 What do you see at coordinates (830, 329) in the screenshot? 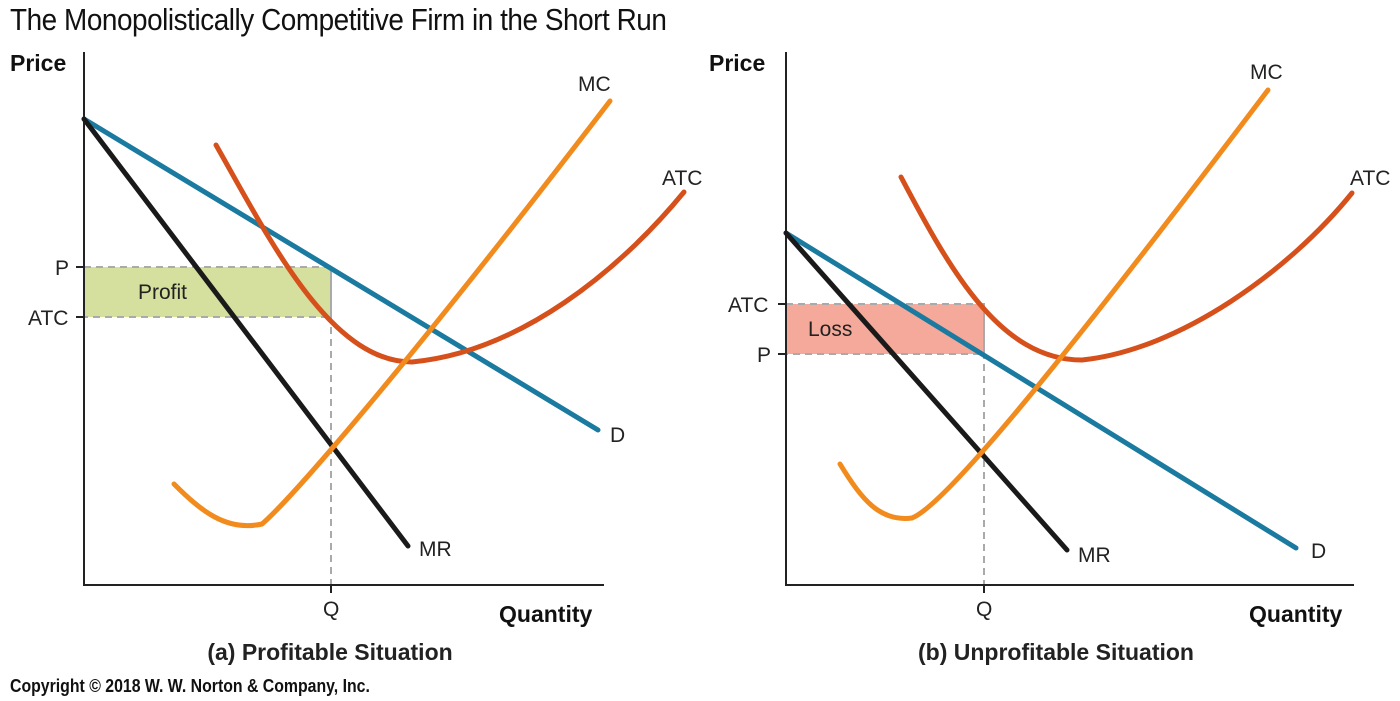
I see `loss-label: Loss` at bounding box center [830, 329].